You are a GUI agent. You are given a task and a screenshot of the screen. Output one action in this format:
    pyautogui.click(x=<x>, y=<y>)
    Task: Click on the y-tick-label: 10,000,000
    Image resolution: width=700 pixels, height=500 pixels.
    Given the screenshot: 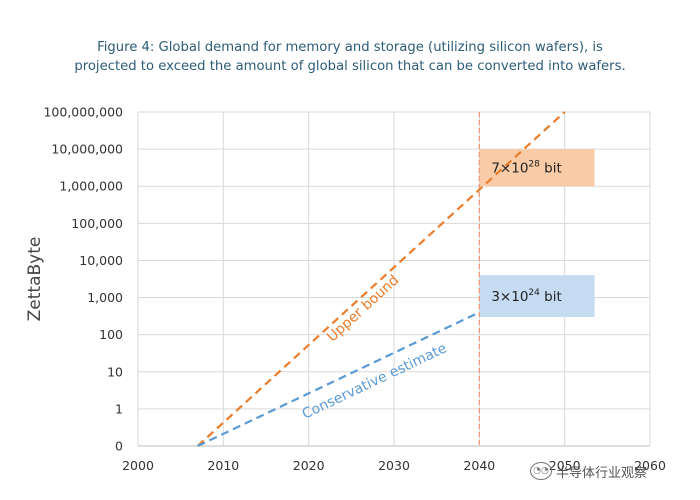 What is the action you would take?
    pyautogui.click(x=87, y=149)
    